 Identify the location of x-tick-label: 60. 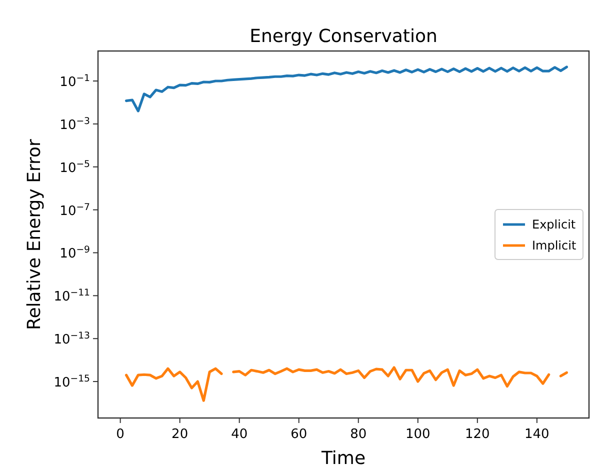
(299, 434).